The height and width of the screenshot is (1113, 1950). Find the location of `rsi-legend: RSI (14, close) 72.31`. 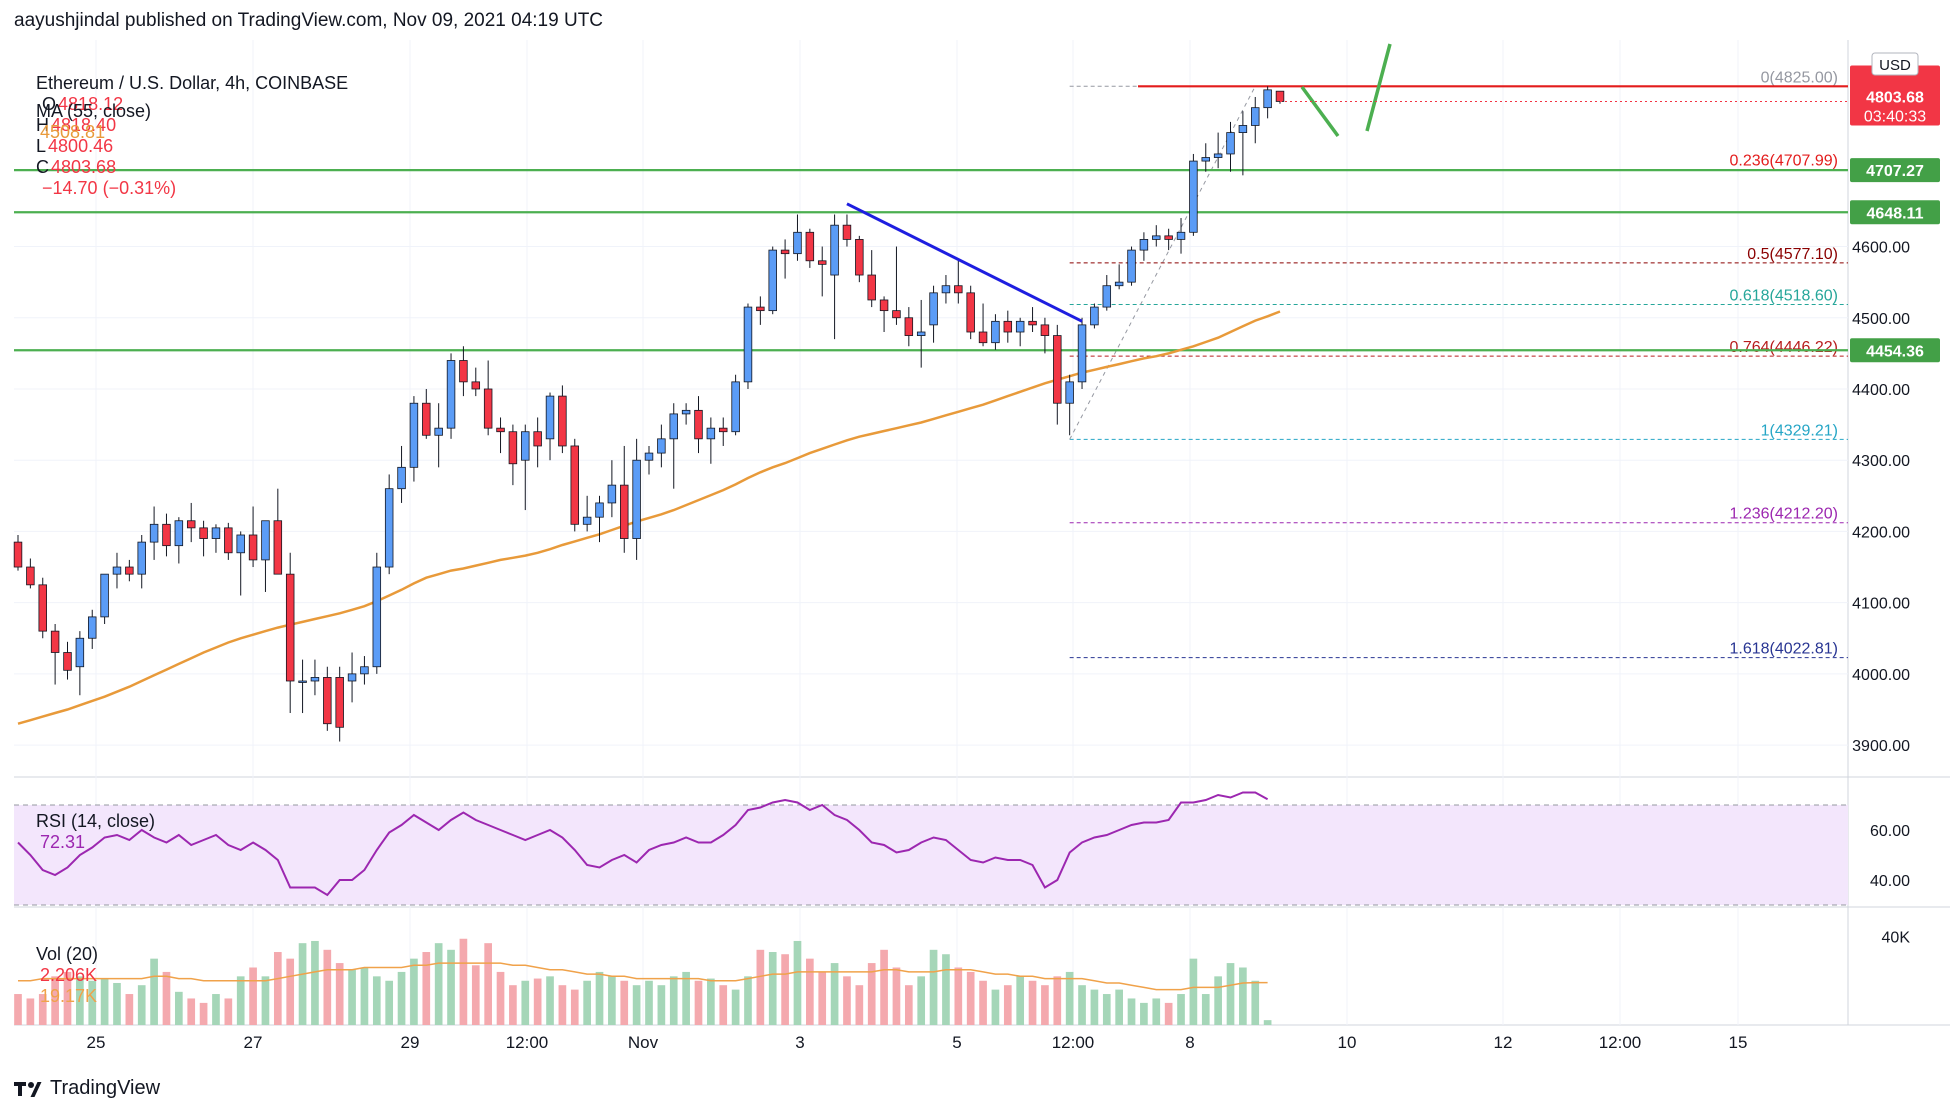

rsi-legend: RSI (14, close) 72.31 is located at coordinates (90, 821).